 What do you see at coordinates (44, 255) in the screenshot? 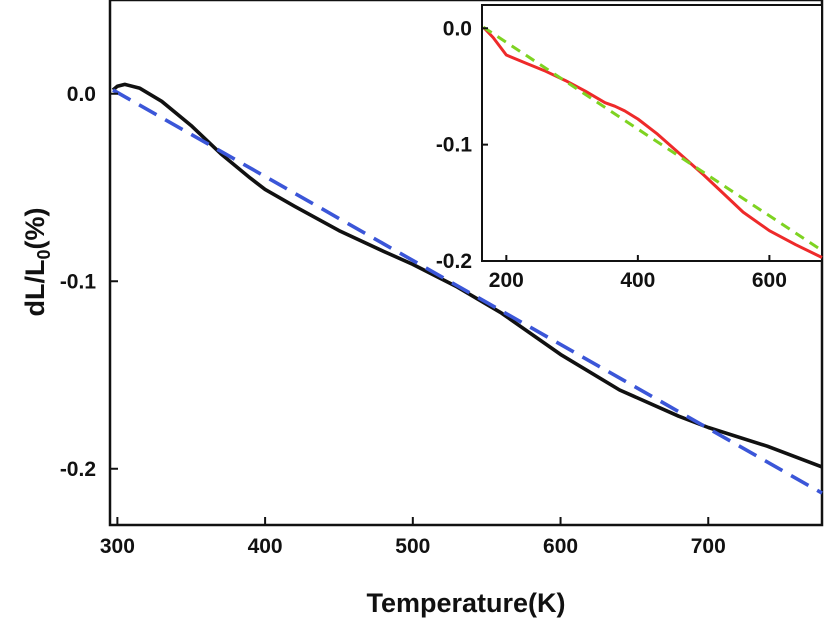
I see `y-axis-label-subscript: 0` at bounding box center [44, 255].